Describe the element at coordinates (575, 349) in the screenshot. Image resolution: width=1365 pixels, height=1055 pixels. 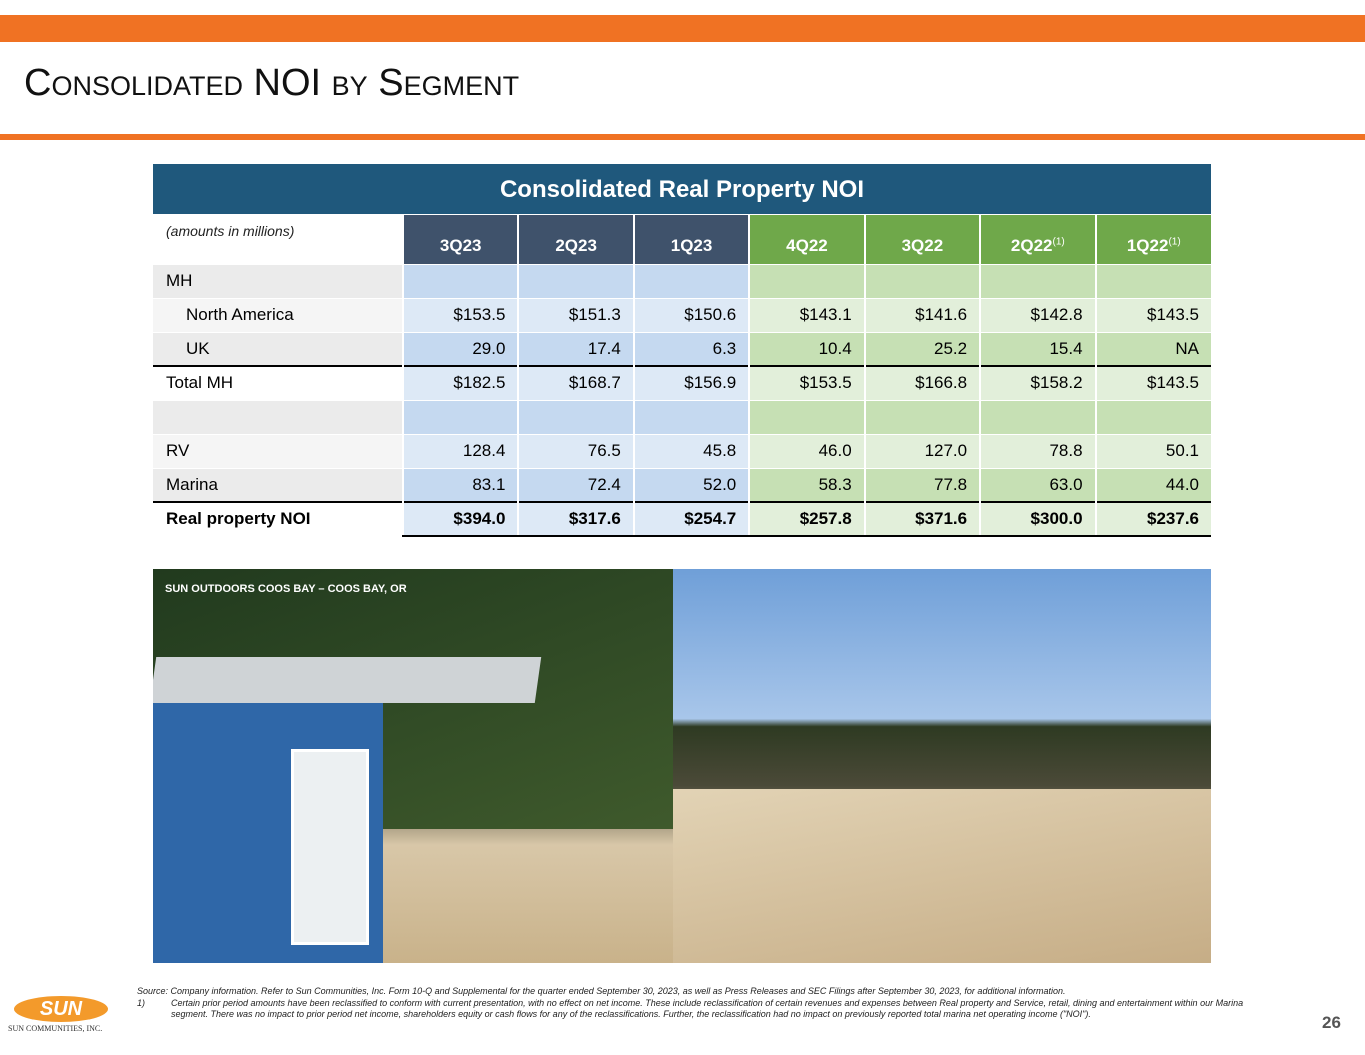
I see `cell: 17.4` at that location.